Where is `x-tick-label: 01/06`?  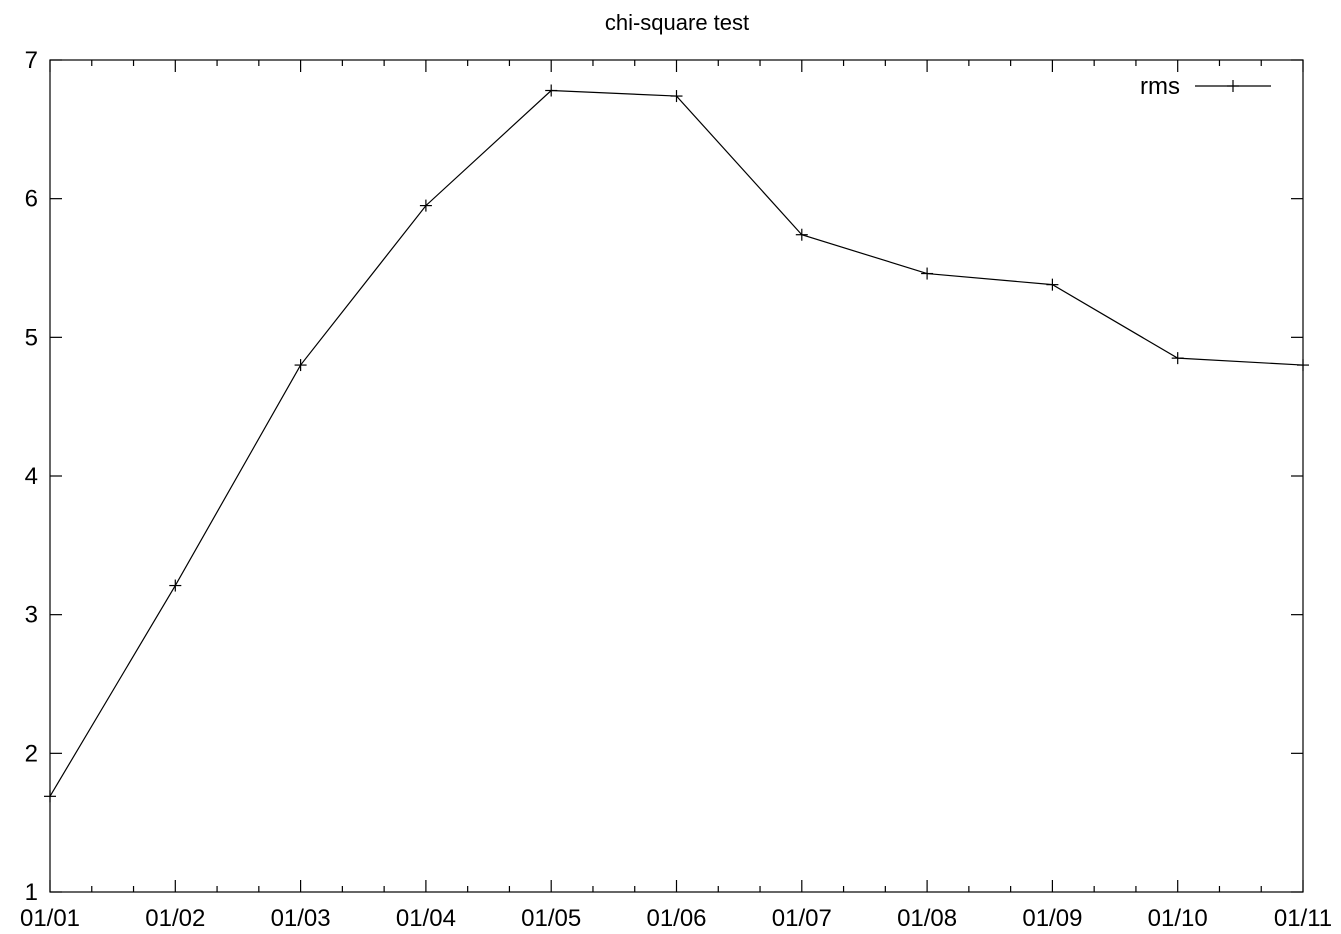
x-tick-label: 01/06 is located at coordinates (676, 918).